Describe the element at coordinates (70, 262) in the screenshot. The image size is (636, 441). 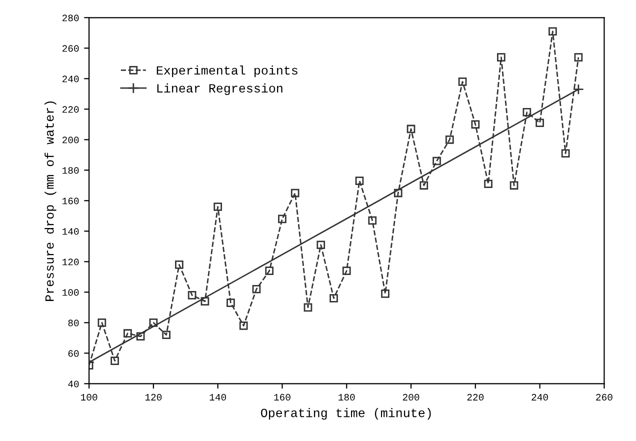
I see `y-tick-label: 120` at that location.